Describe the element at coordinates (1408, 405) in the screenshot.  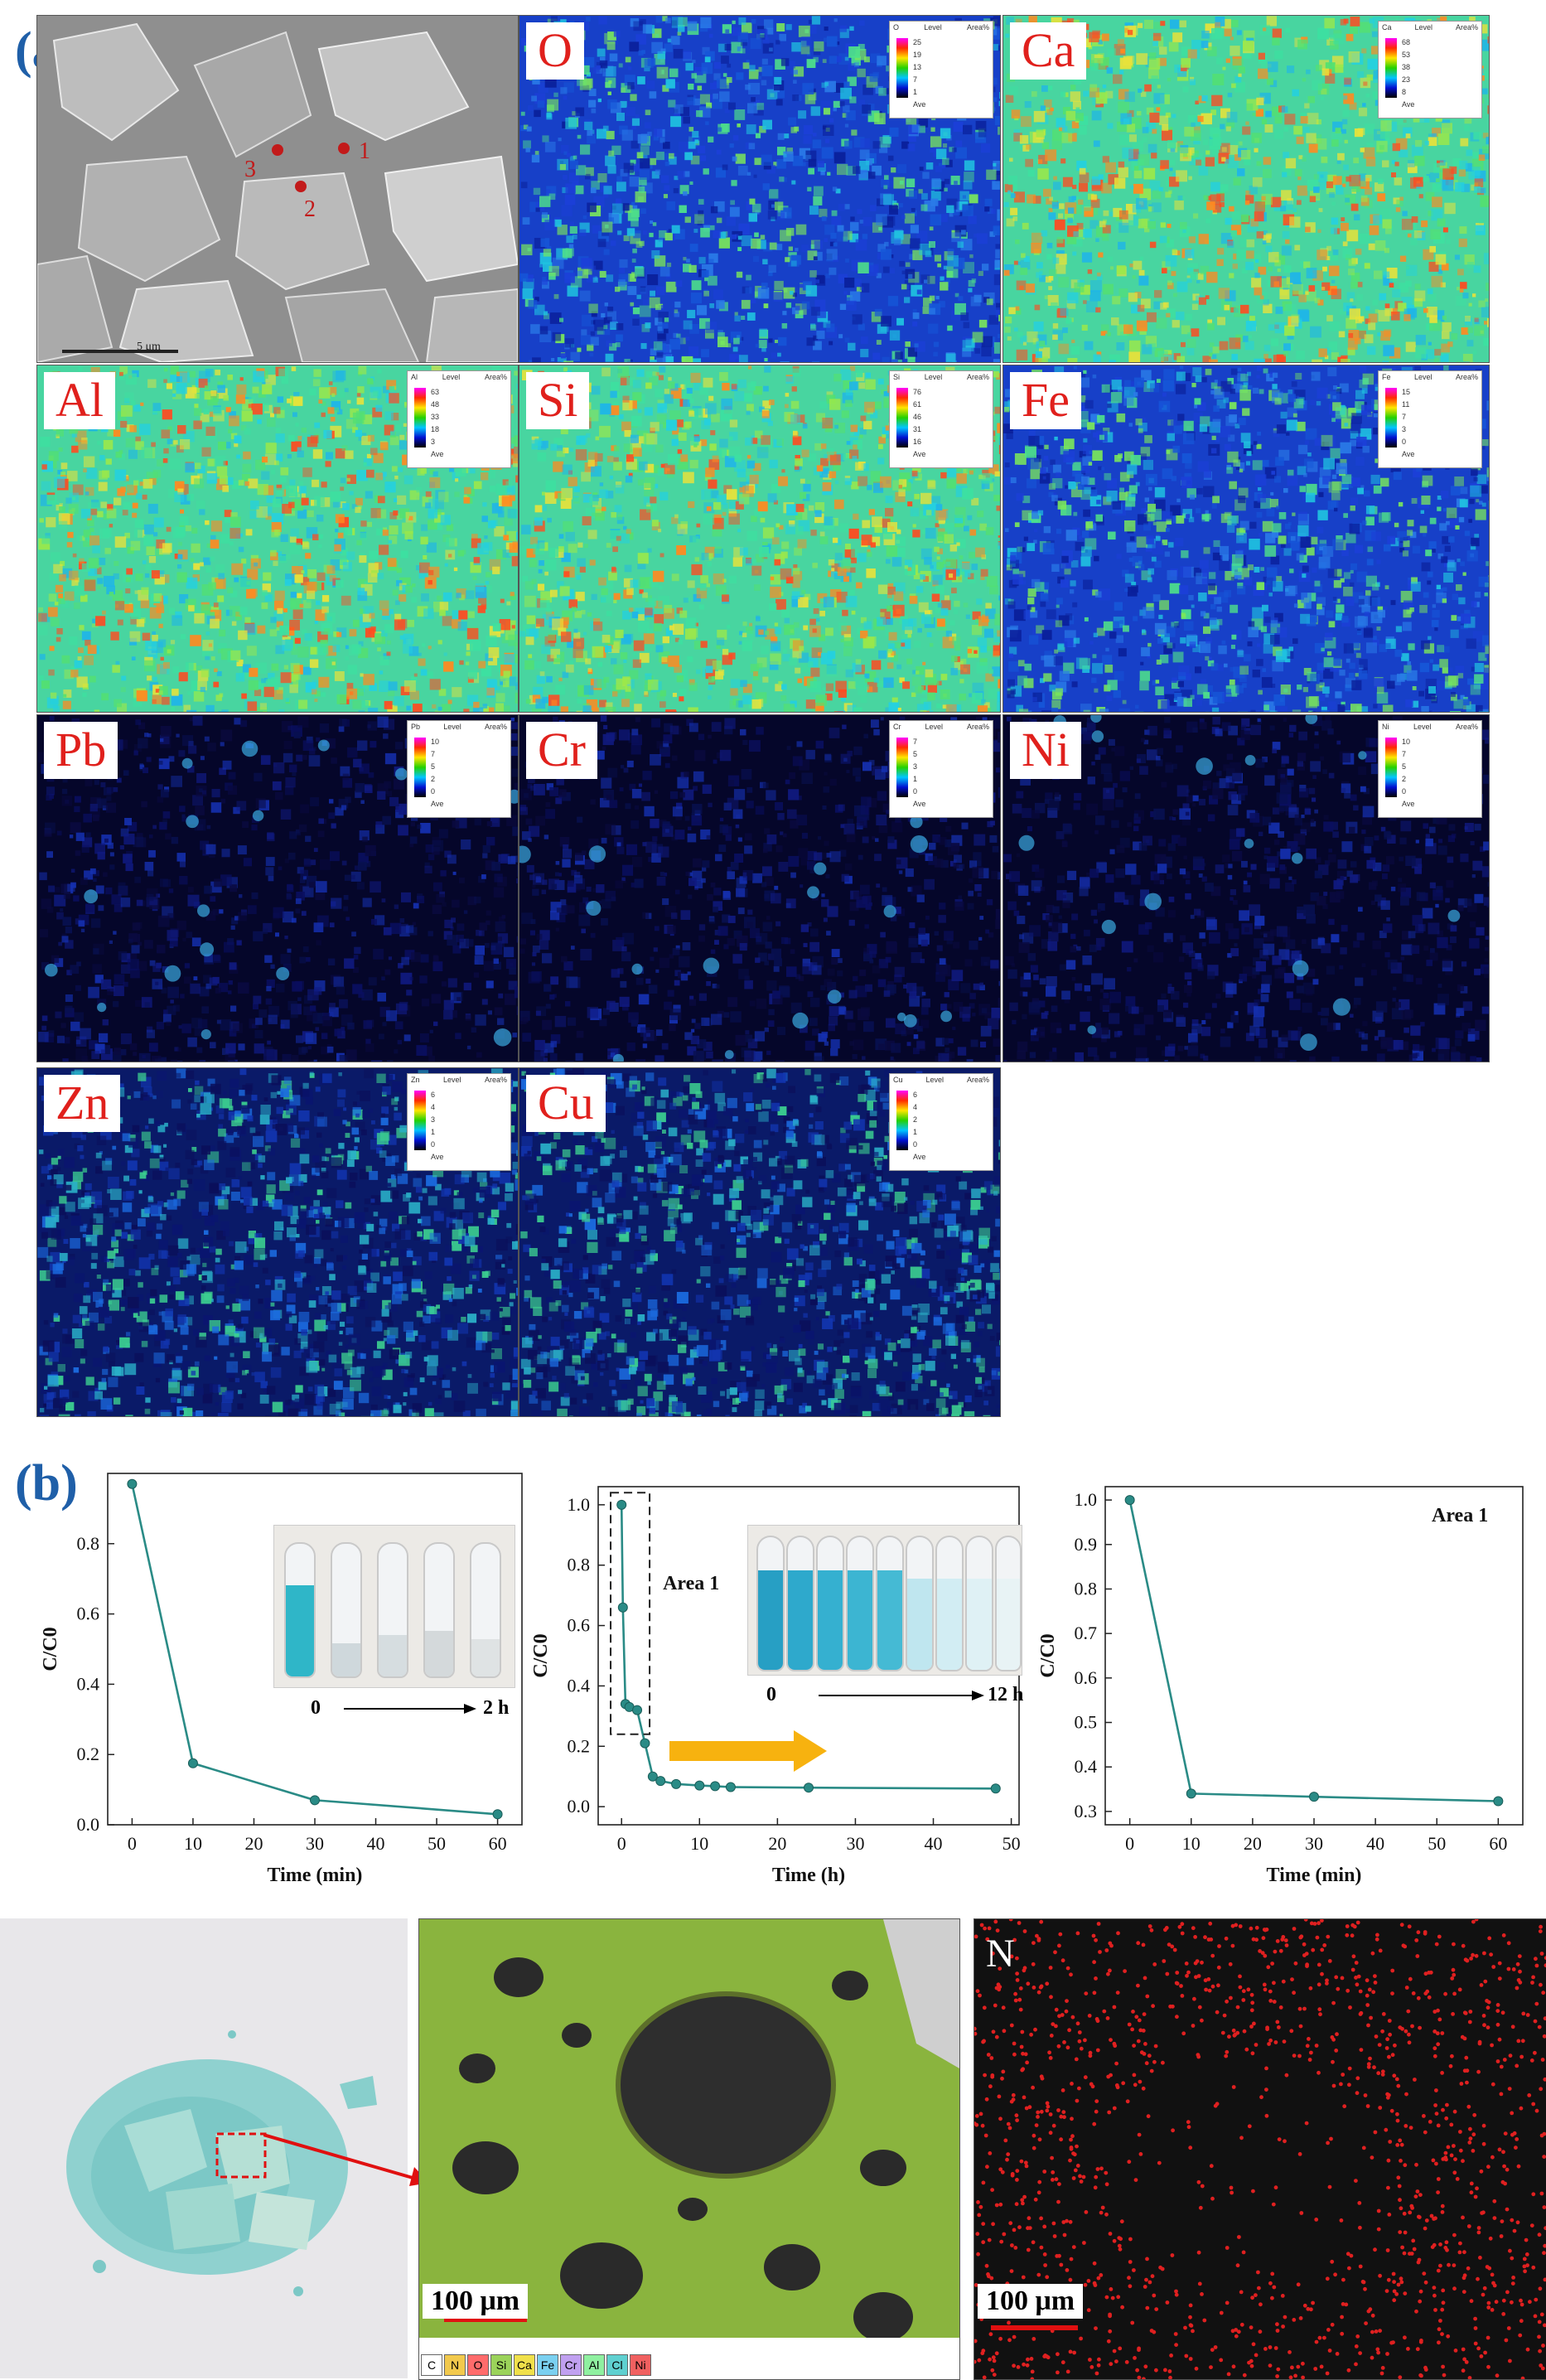
I see `legend-level-value: 11` at that location.